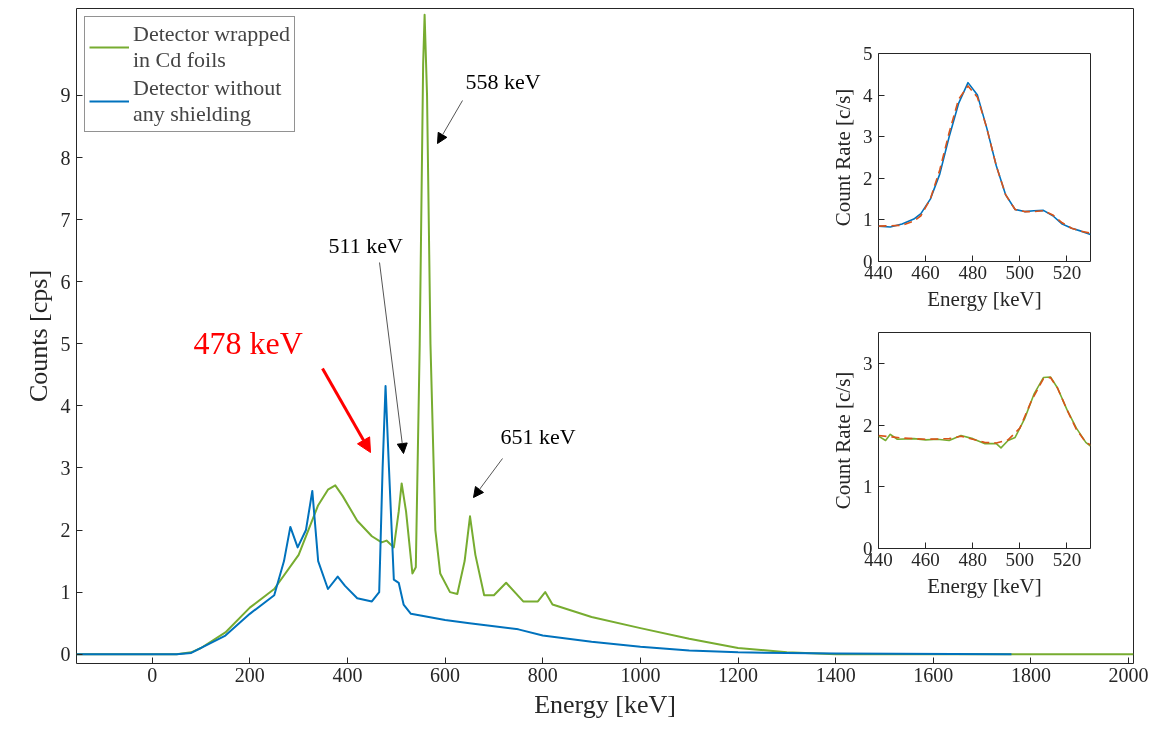 This screenshot has height=731, width=1157. I want to click on legend-label: Detector without any shielding, so click(207, 101).